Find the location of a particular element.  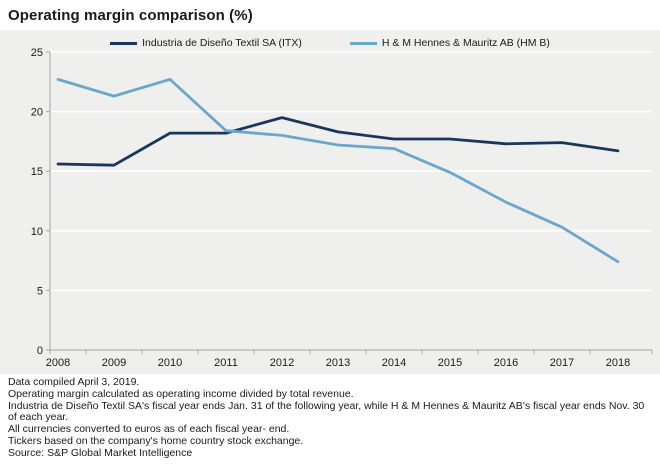

x-axis-label: 2017 is located at coordinates (562, 363).